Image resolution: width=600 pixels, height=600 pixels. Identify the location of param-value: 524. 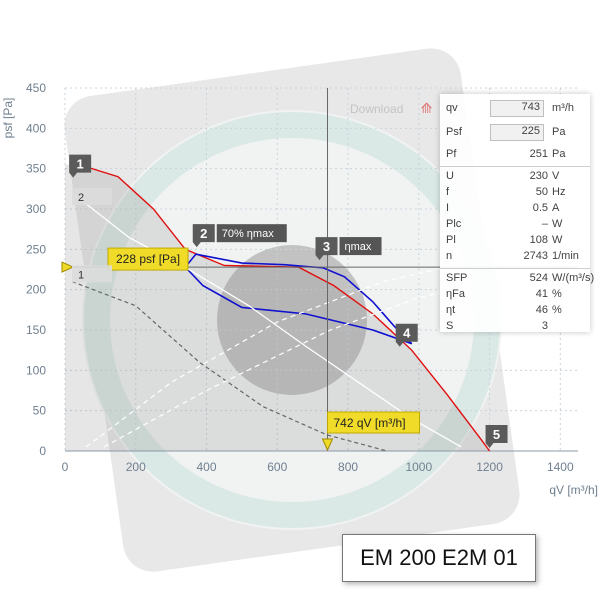
(538, 278).